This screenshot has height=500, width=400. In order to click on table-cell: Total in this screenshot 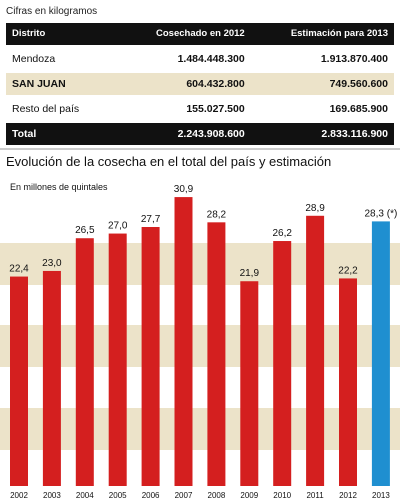, I will do `click(24, 134)`.